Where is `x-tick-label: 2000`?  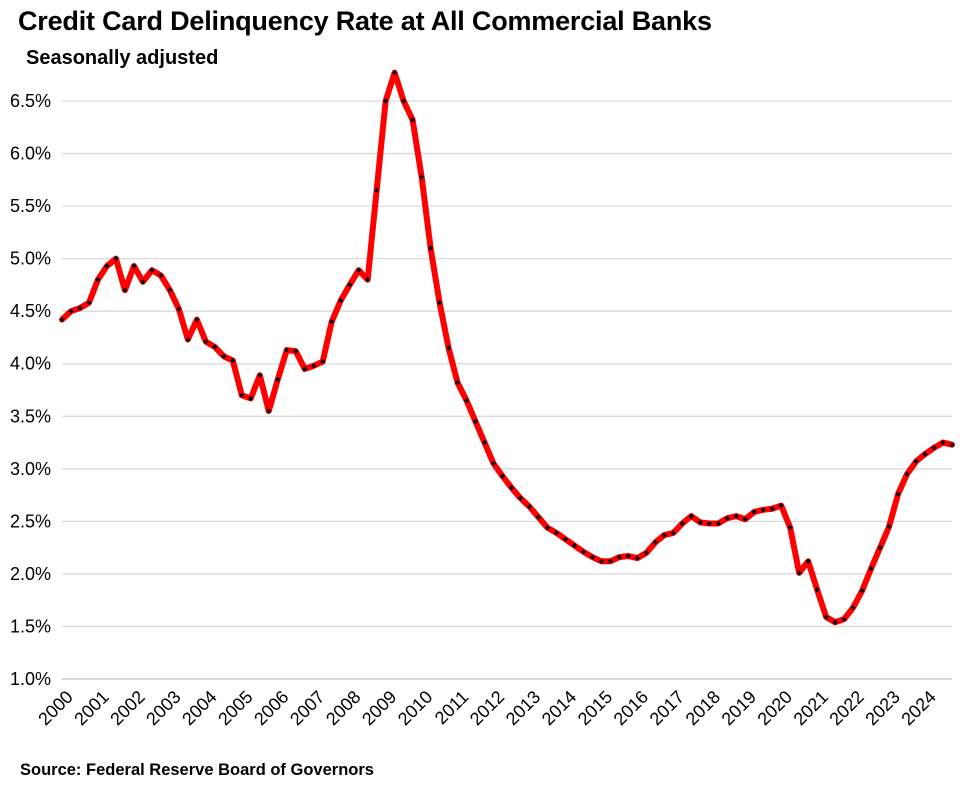 x-tick-label: 2000 is located at coordinates (55, 708).